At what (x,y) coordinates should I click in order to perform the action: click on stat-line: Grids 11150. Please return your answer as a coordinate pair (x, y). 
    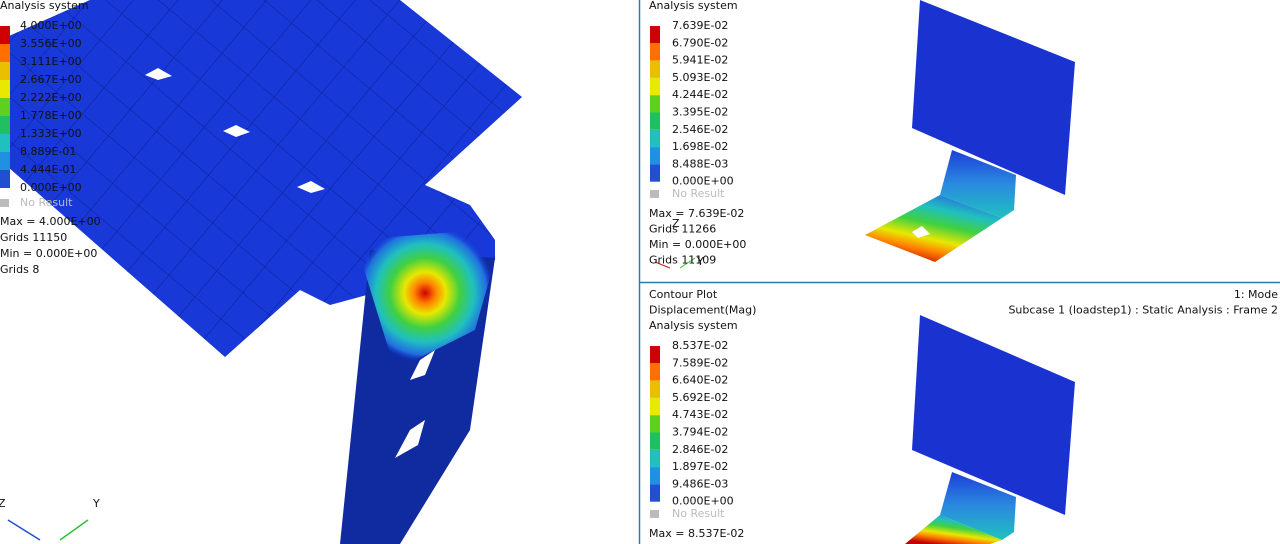
    Looking at the image, I should click on (33, 237).